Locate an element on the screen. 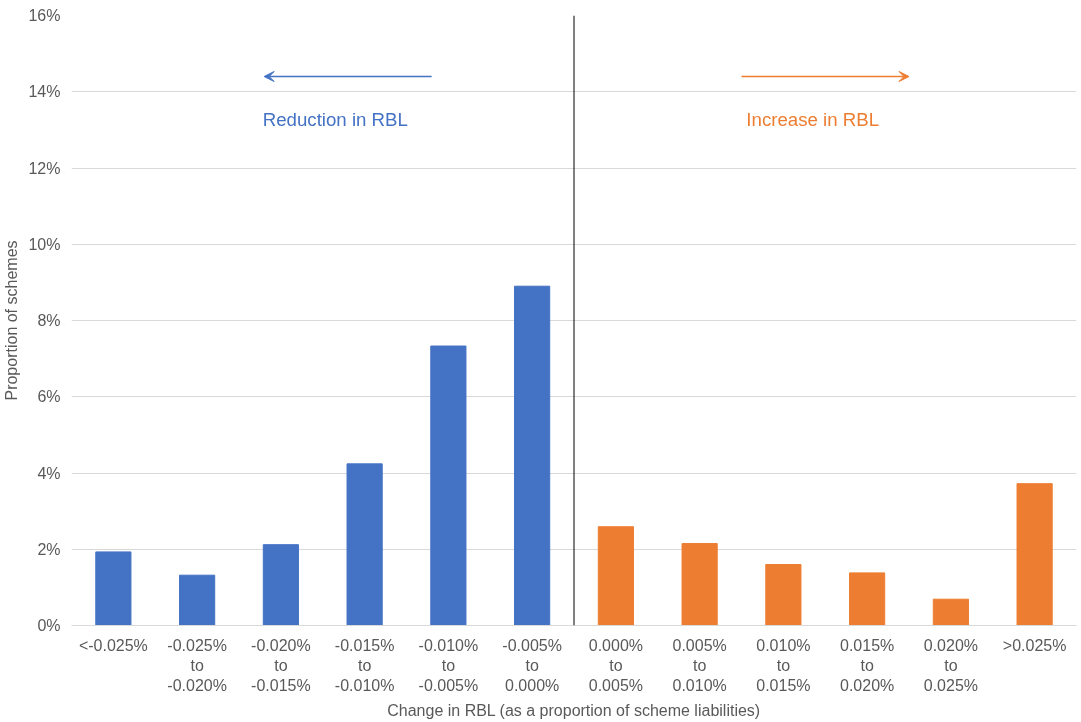 This screenshot has height=722, width=1081. x-tick-label: -0.020% to -0.015% is located at coordinates (281, 665).